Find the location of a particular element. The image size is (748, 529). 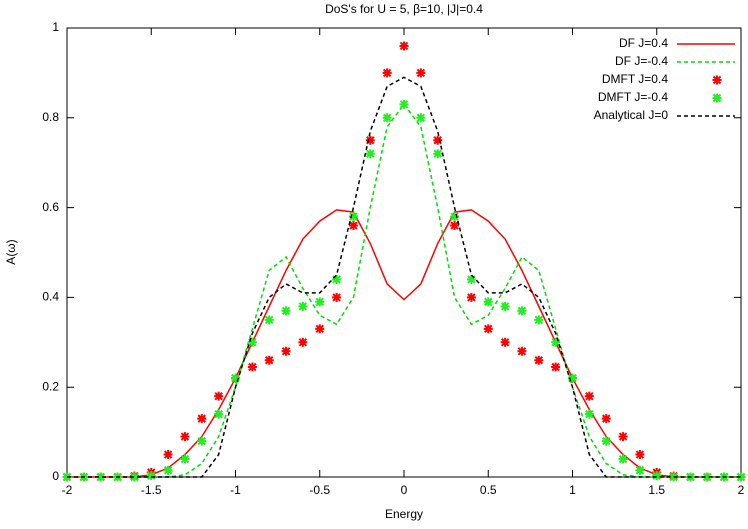

legend-label: DMFT J=-0.4 is located at coordinates (633, 97).